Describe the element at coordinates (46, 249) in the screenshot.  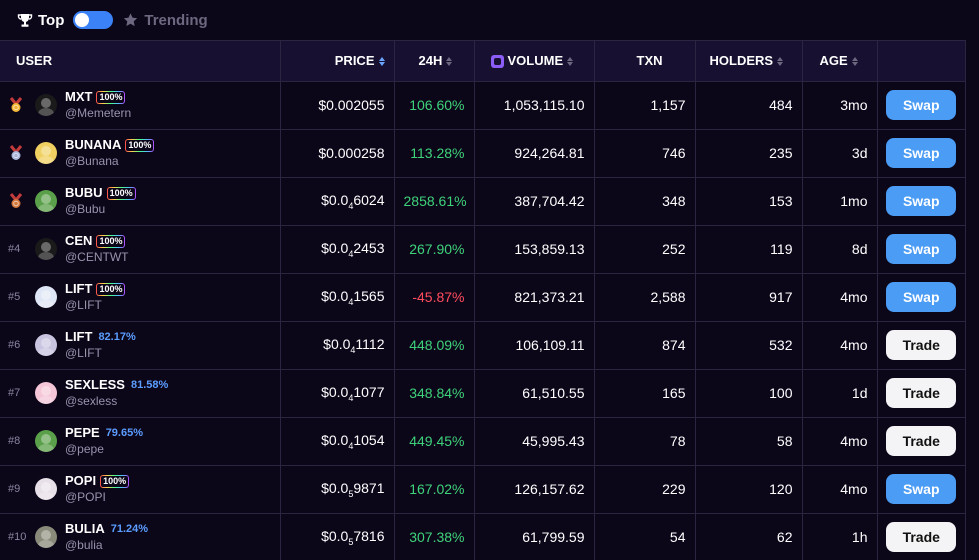
I see `cen-coin-icon` at that location.